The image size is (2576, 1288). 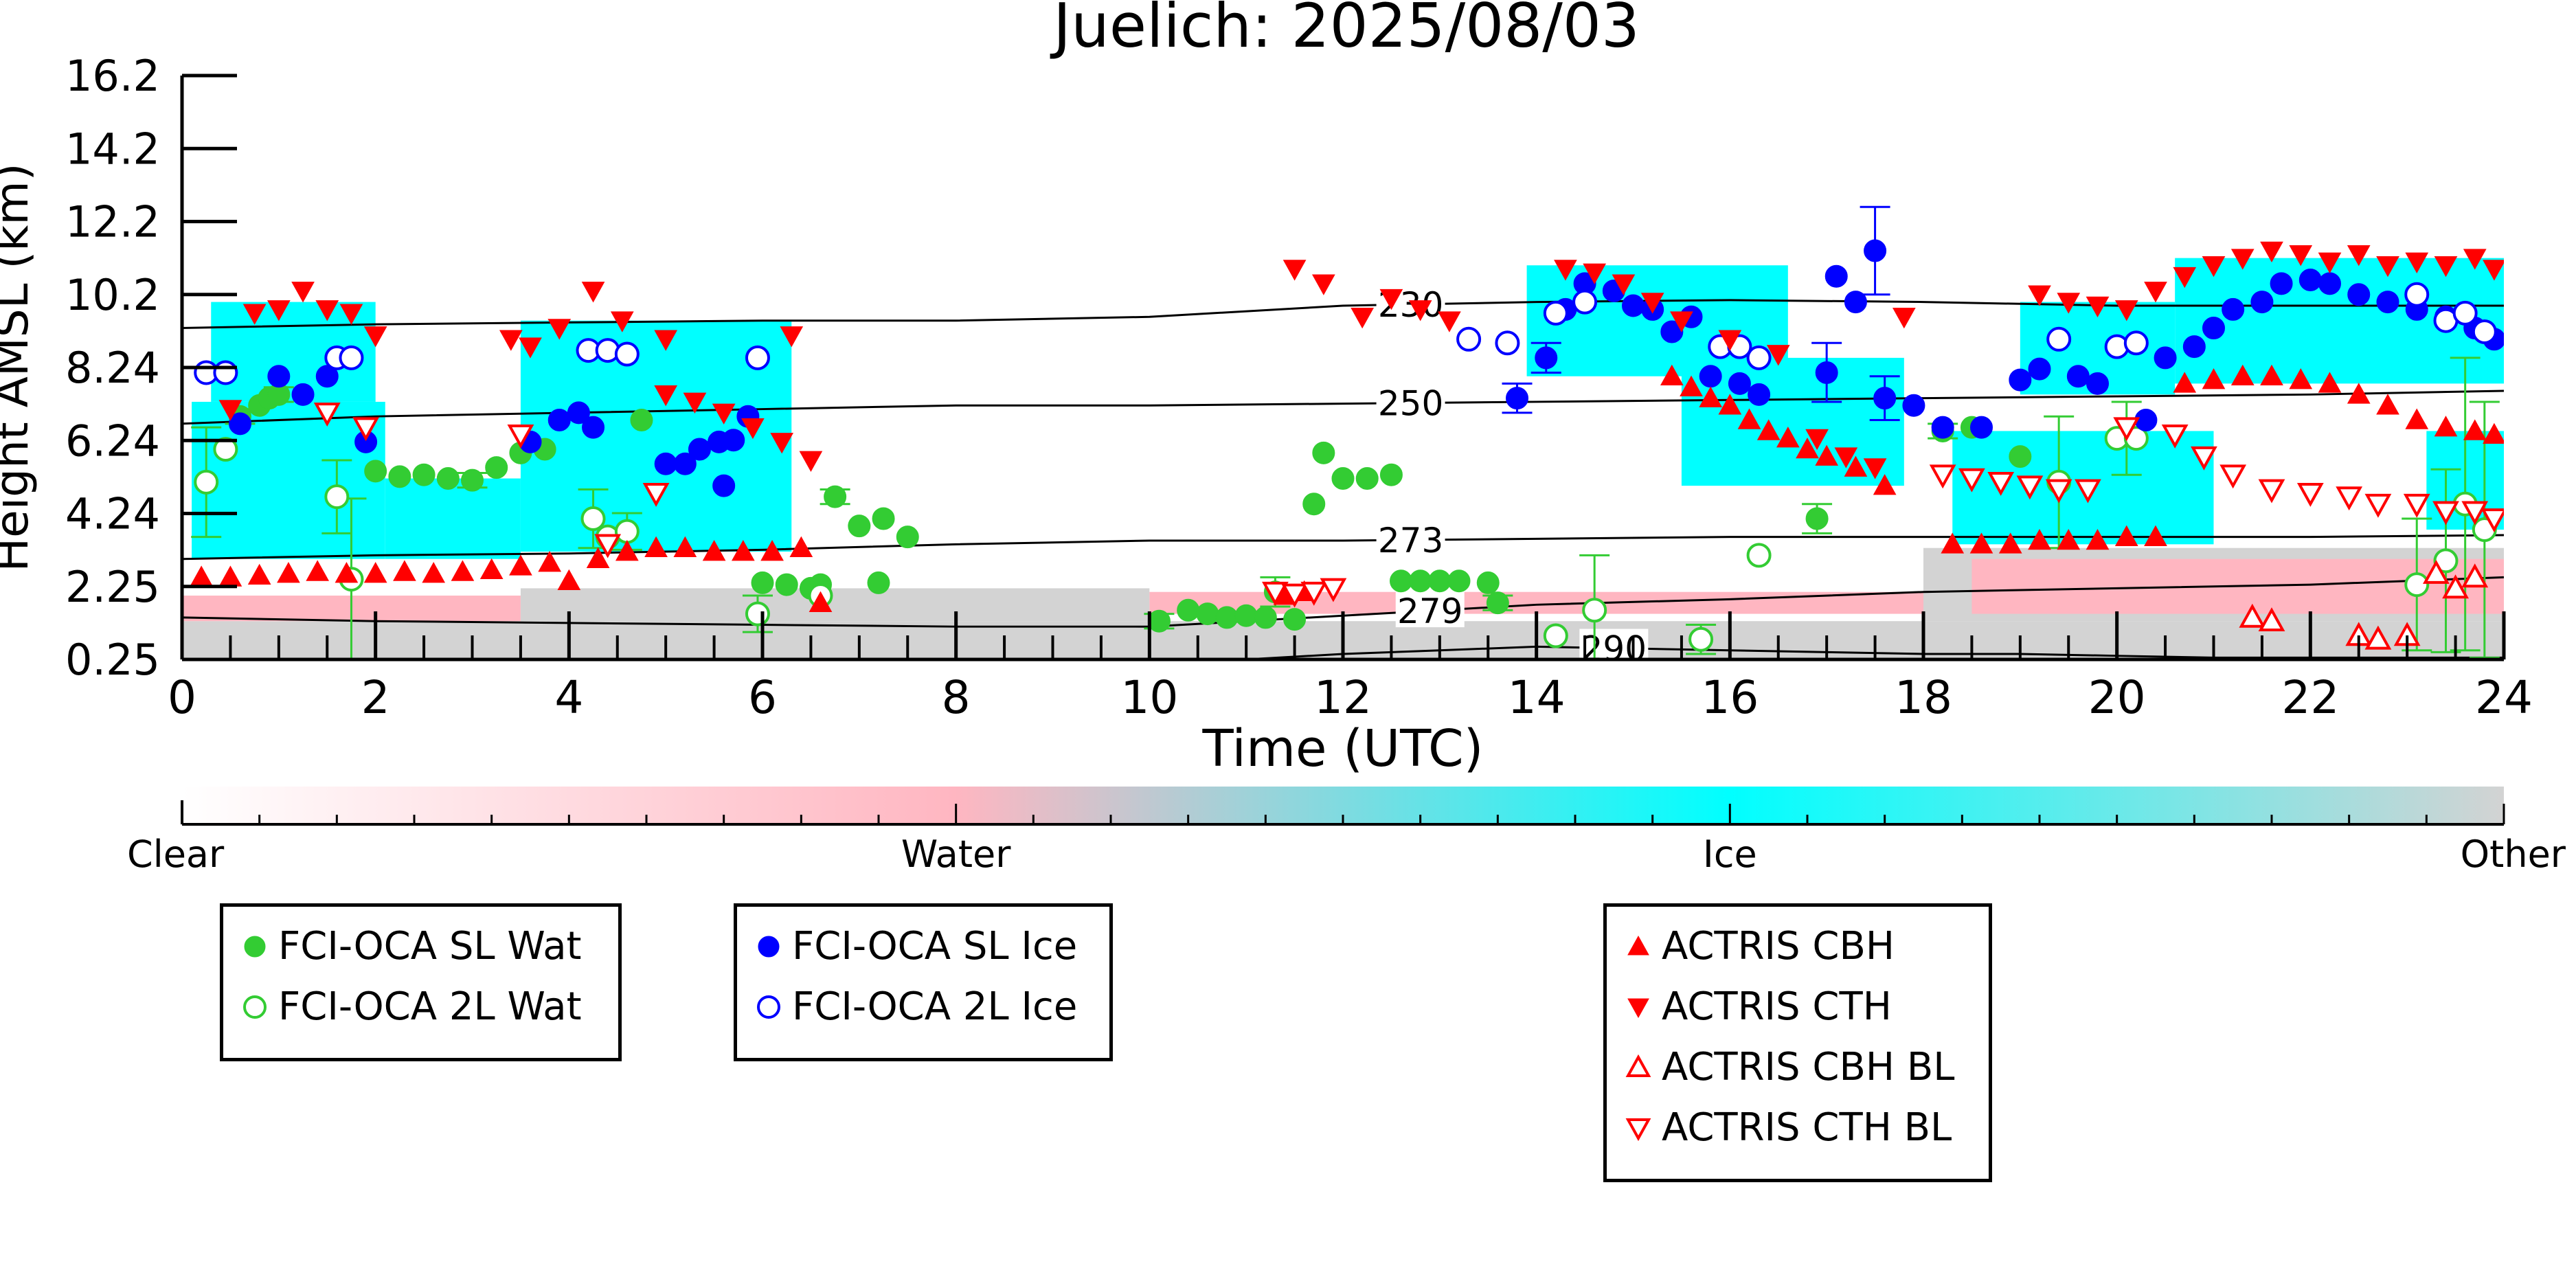 What do you see at coordinates (420, 946) in the screenshot?
I see `legend-item: FCI-OCA SL Wat` at bounding box center [420, 946].